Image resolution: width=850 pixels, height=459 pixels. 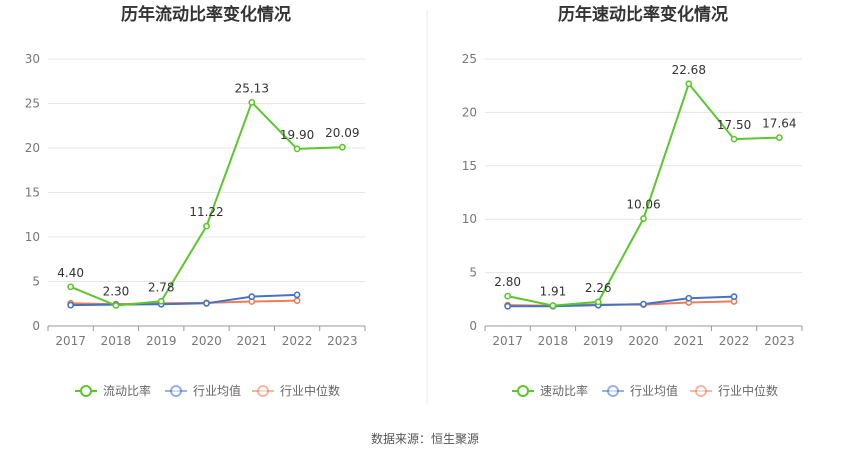 I want to click on data-label: 2.78, so click(x=161, y=287).